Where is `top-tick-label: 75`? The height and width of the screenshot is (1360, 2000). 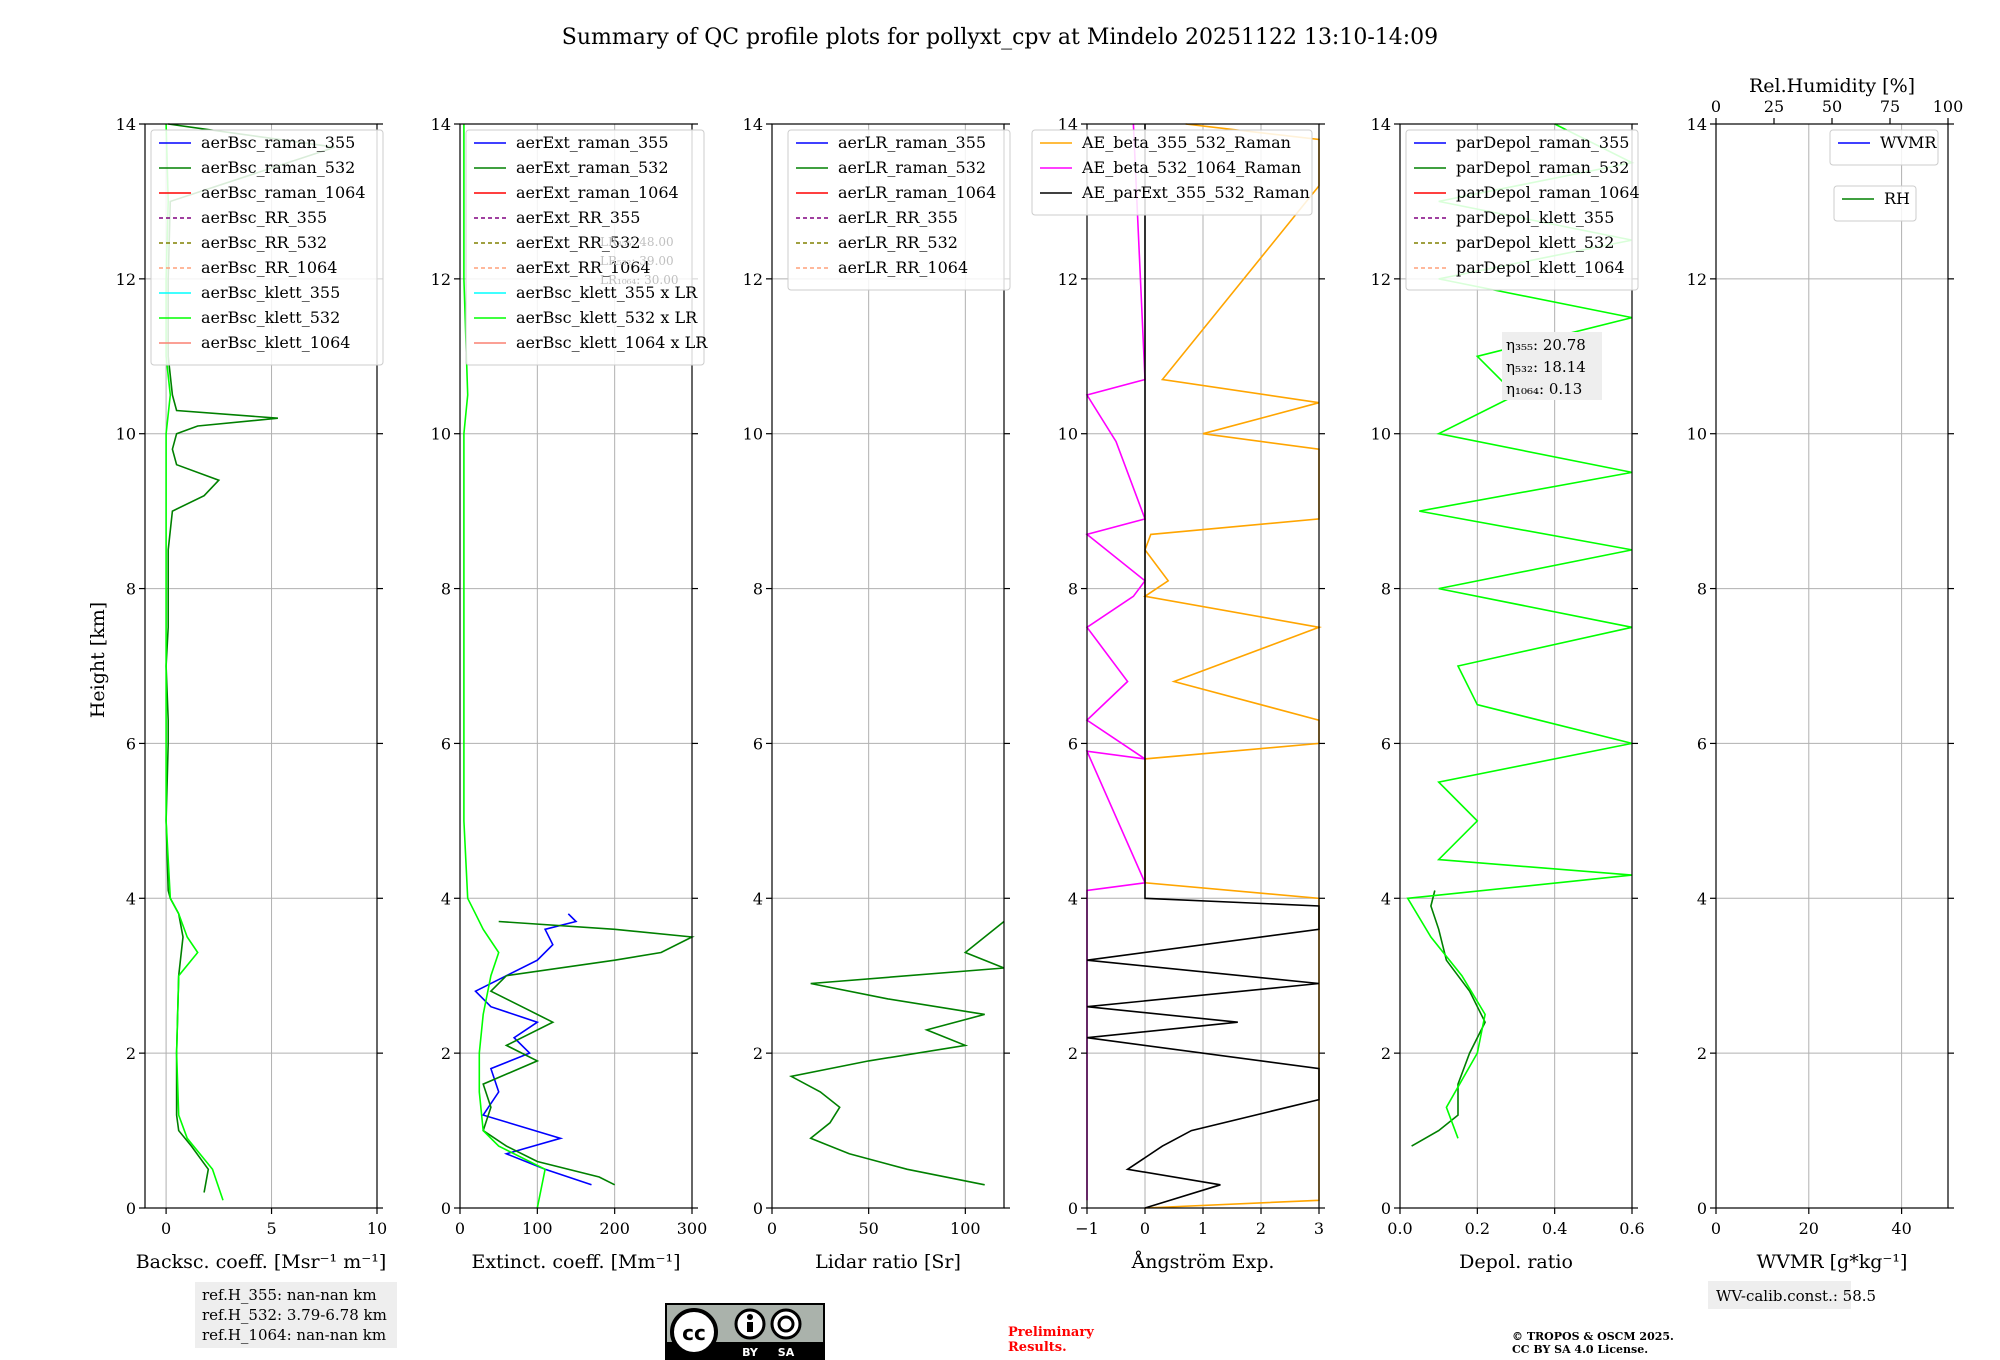
top-tick-label: 75 is located at coordinates (1890, 106).